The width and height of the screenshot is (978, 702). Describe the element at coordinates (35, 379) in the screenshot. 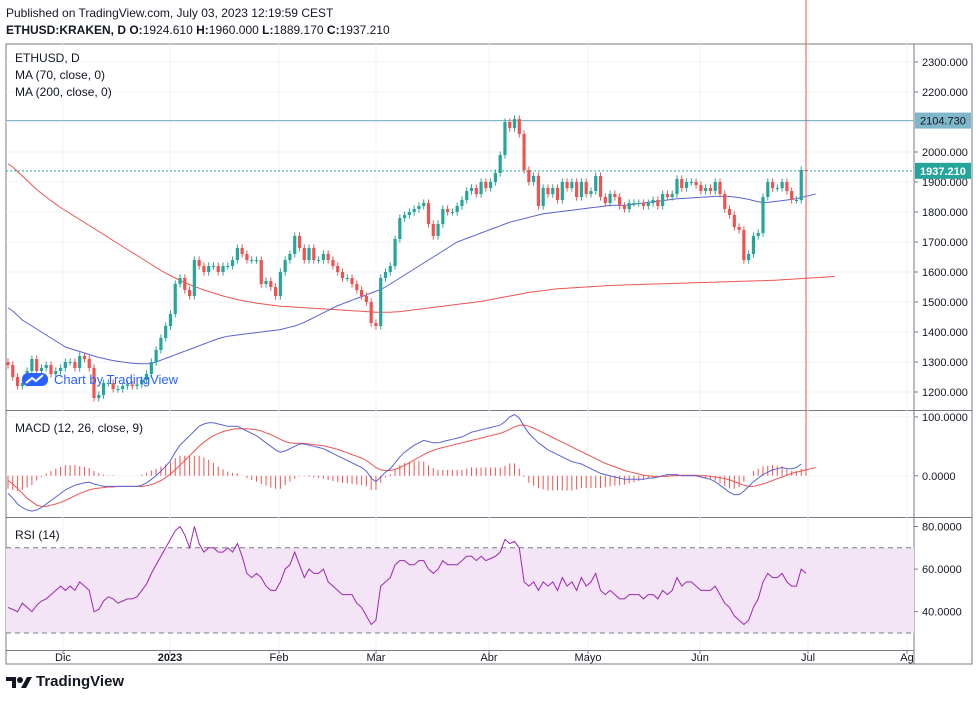

I see `tradingview-cloud-icon` at that location.